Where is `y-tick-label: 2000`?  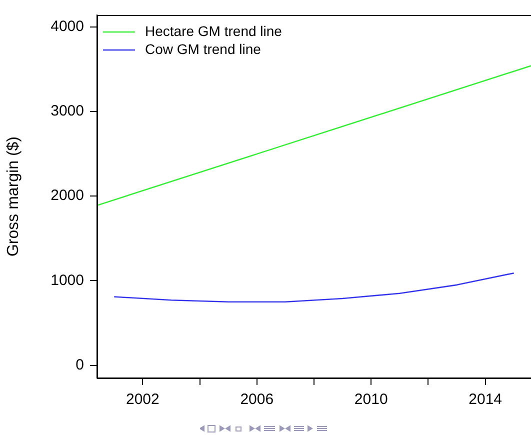 y-tick-label: 2000 is located at coordinates (67, 195).